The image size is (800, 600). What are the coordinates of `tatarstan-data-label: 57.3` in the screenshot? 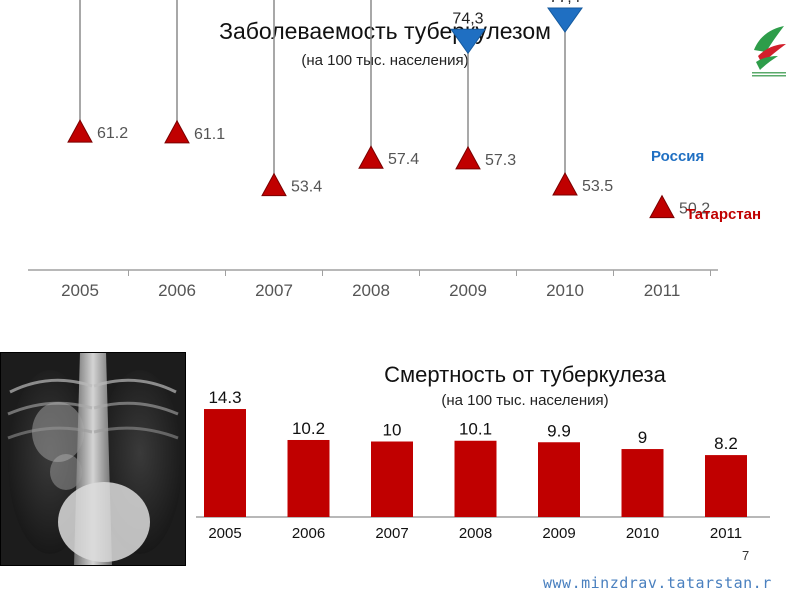 It's located at (500, 160).